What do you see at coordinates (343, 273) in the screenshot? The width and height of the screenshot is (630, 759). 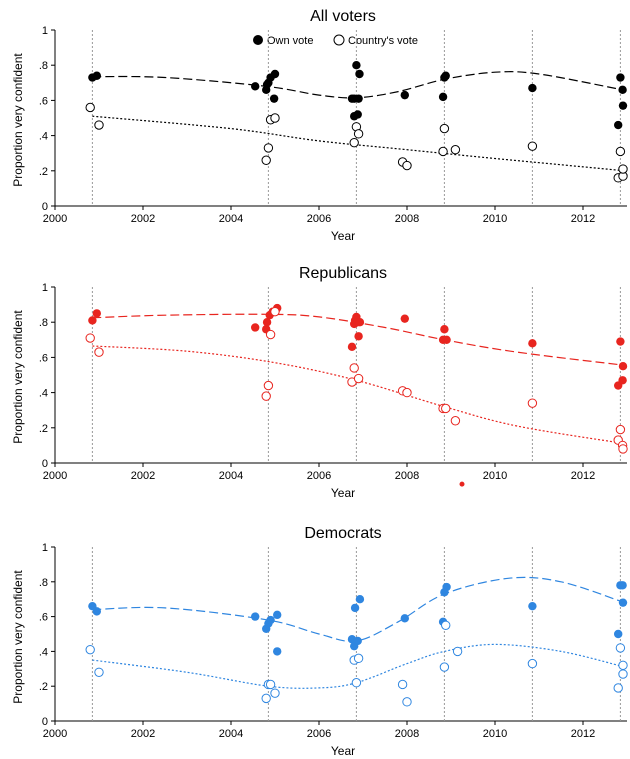 I see `chart-title: Republicans` at bounding box center [343, 273].